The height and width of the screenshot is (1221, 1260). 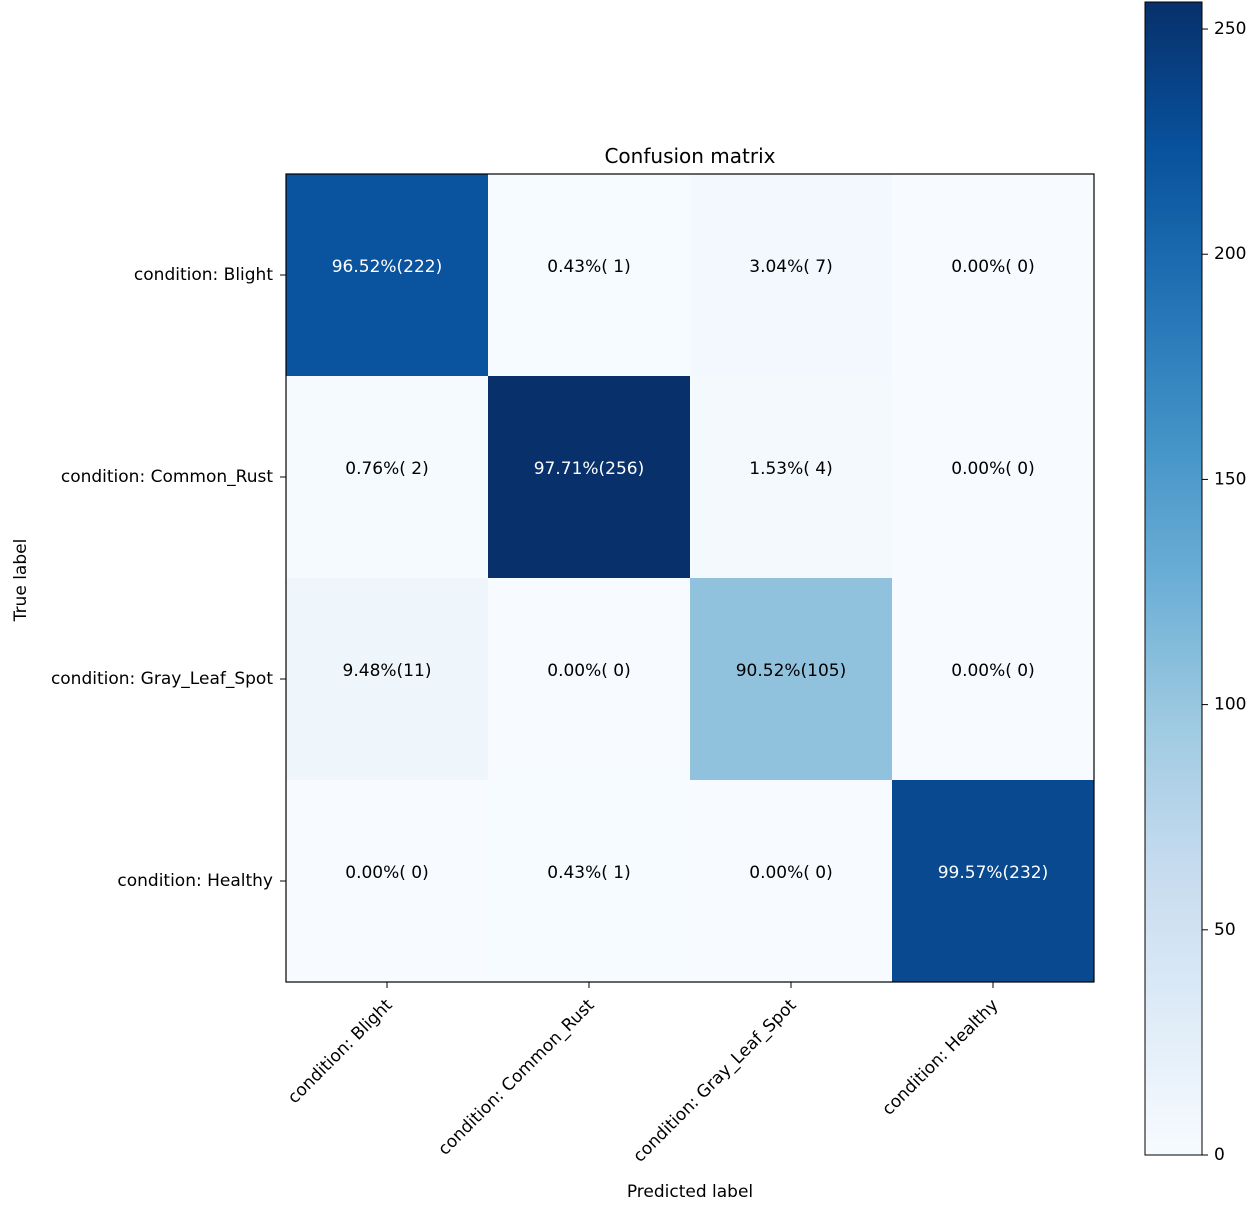 What do you see at coordinates (791, 873) in the screenshot?
I see `cell-label-r3-c2: 0.00%( 0)` at bounding box center [791, 873].